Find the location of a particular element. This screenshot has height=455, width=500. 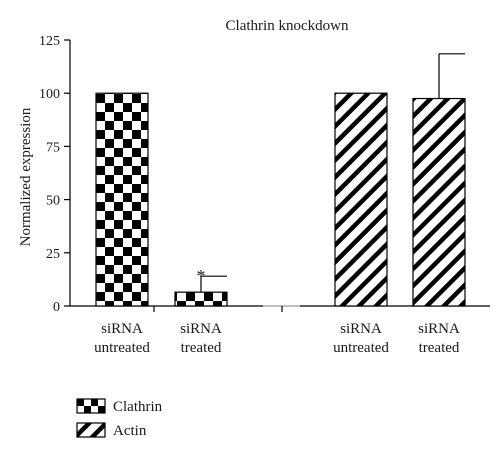

x-axis is located at coordinates (280, 308).